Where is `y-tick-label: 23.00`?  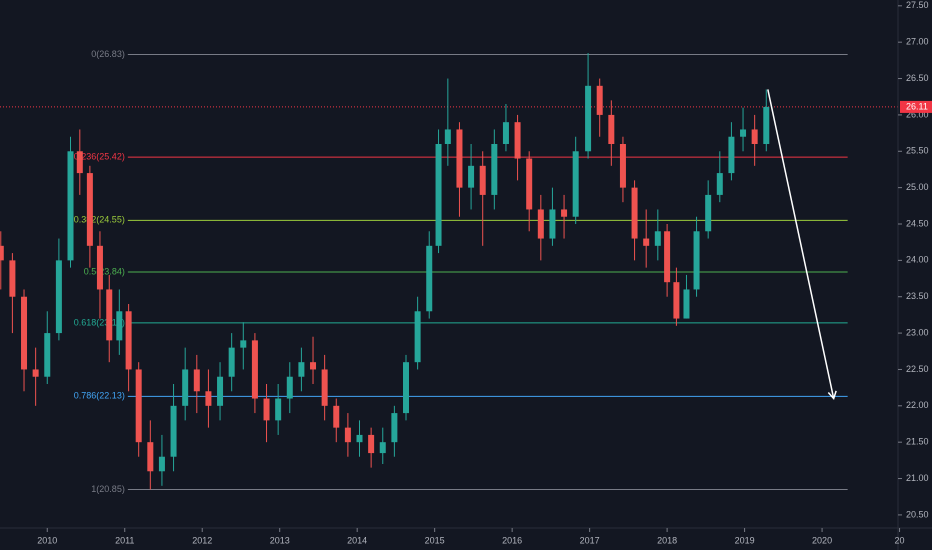 y-tick-label: 23.00 is located at coordinates (917, 332).